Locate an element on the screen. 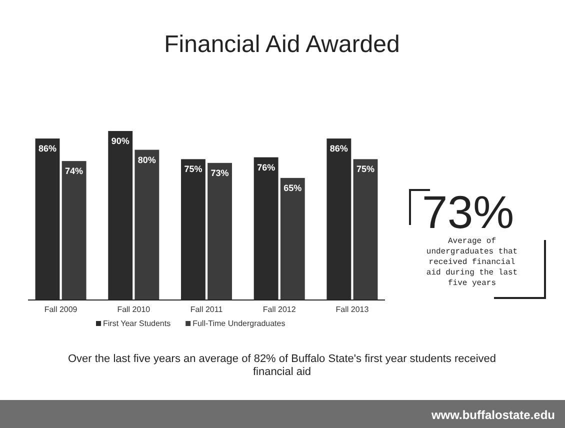  text: Average of undergraduates that received financial aid during the last five years is located at coordinates (472, 262).